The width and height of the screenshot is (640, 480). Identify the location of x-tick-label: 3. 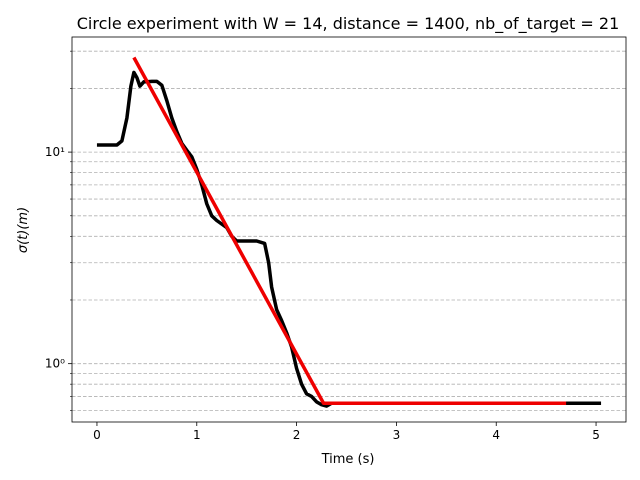
(397, 435).